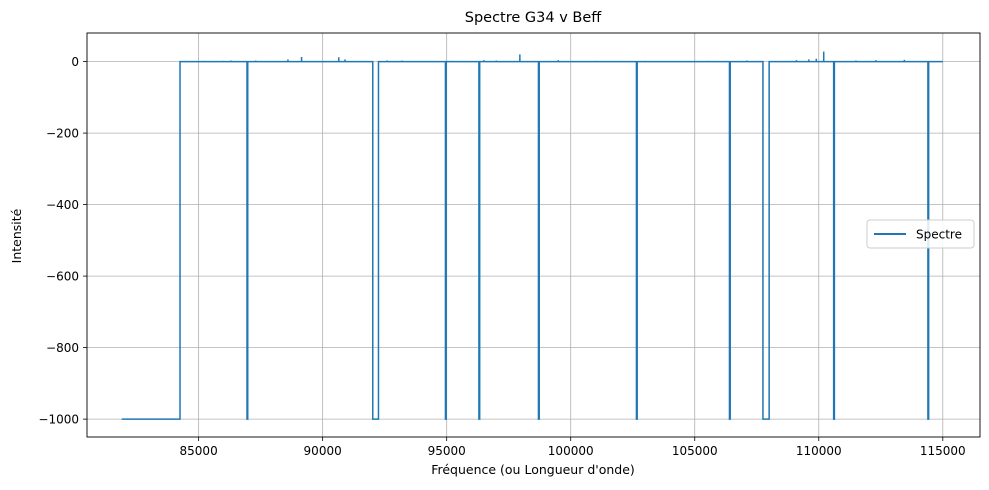 The width and height of the screenshot is (989, 490). Describe the element at coordinates (58, 419) in the screenshot. I see `y-tick-label: −1000` at that location.